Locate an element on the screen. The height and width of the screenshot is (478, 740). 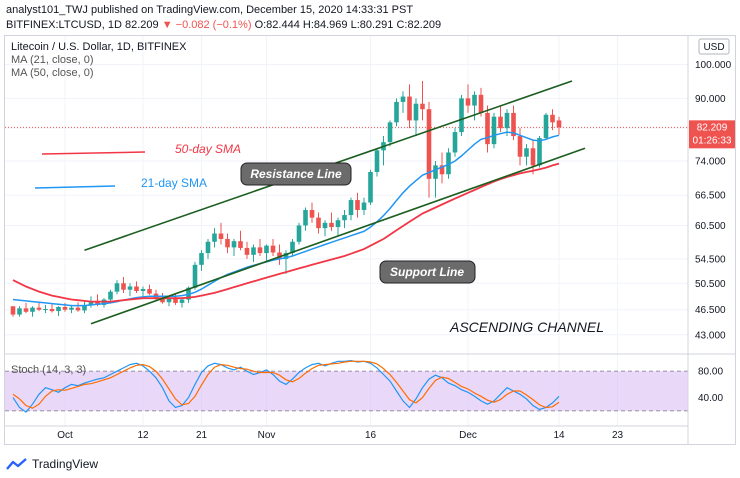
stoch-k-line is located at coordinates (286, 386).